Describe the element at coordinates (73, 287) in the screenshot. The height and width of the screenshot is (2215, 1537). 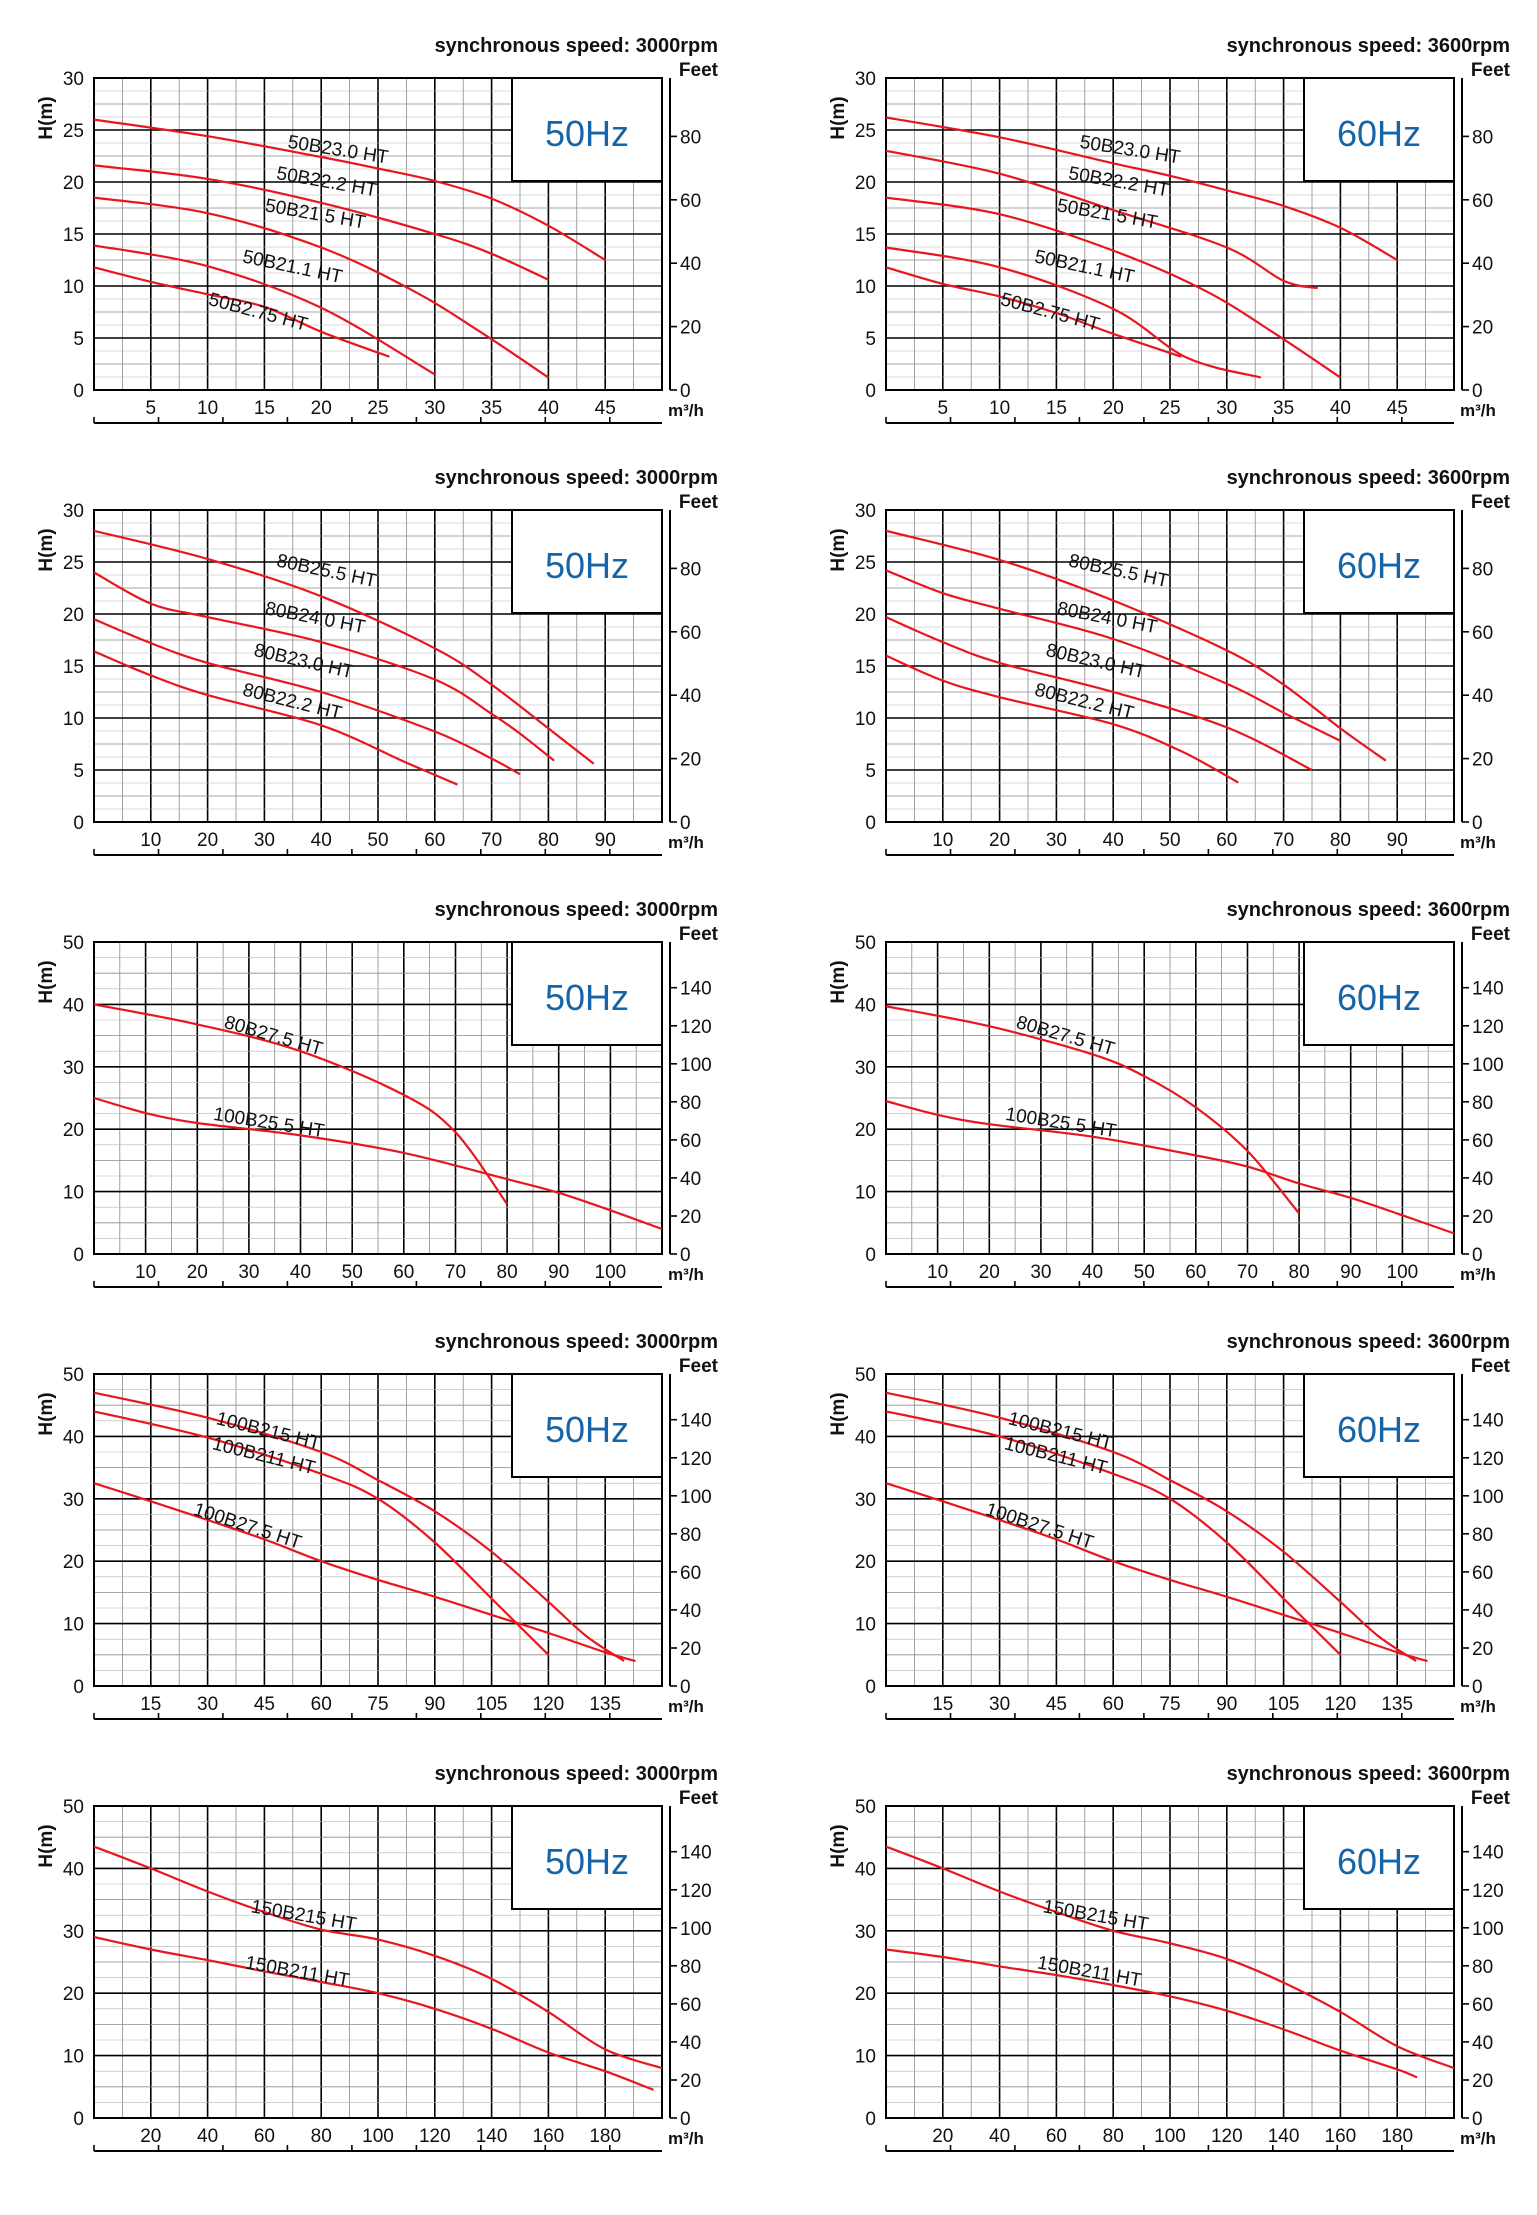
I see `y-tick-label: 10` at that location.